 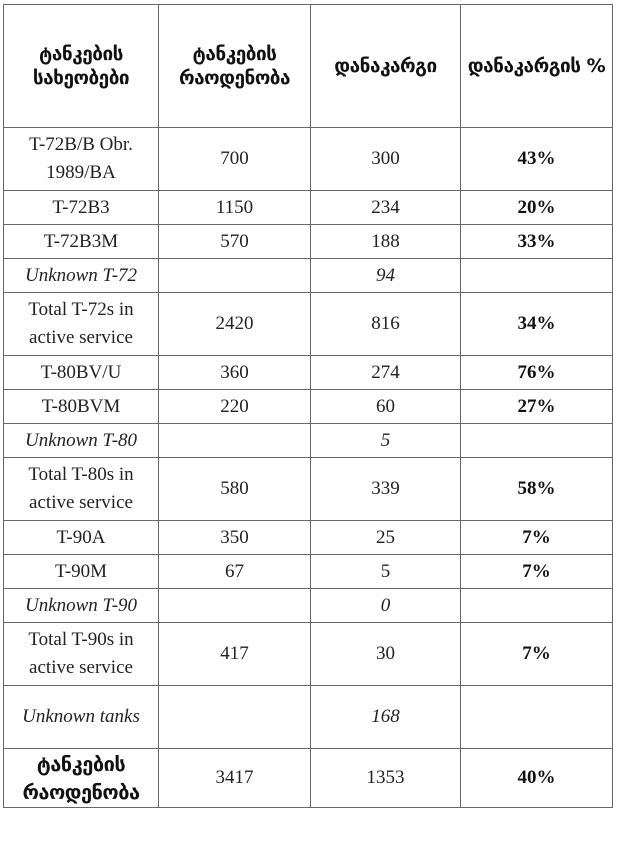 I want to click on row-loss: 168, so click(x=385, y=717).